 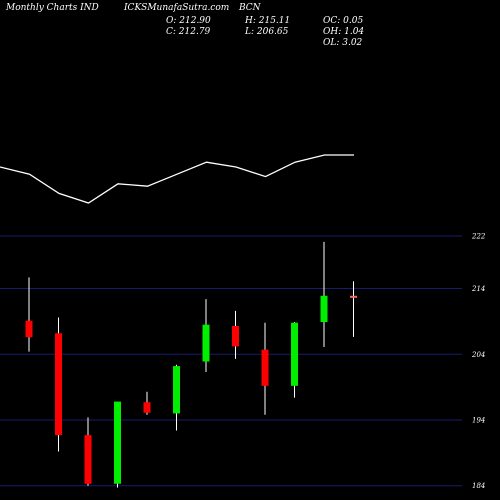 What do you see at coordinates (478, 289) in the screenshot?
I see `y-tick-label: 214` at bounding box center [478, 289].